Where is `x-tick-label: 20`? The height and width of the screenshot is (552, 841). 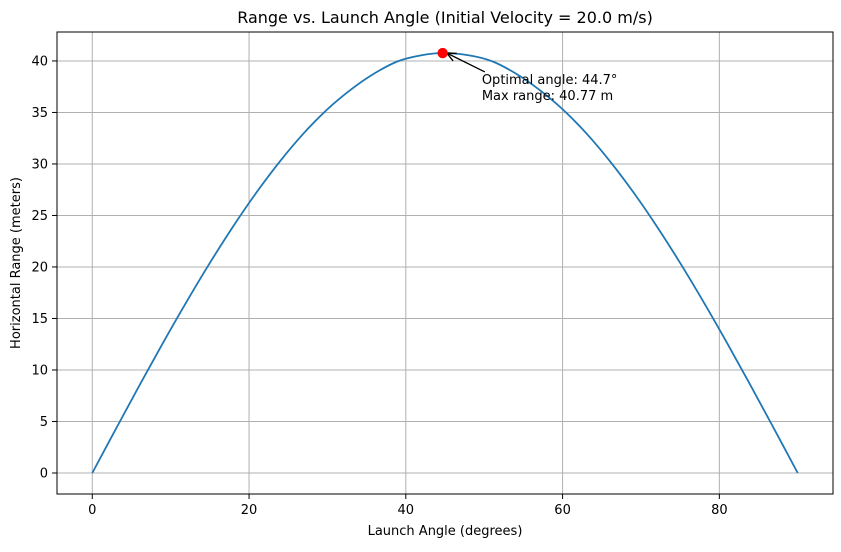
x-tick-label: 20 is located at coordinates (249, 510).